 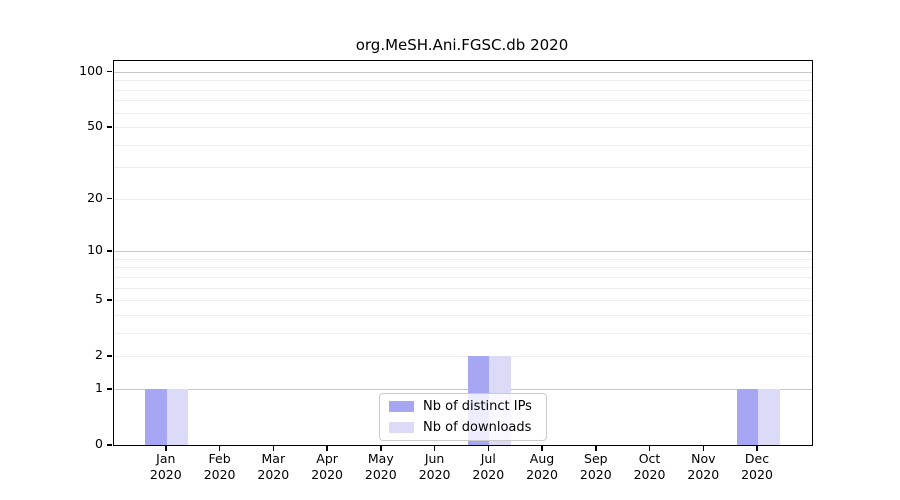 I want to click on x-tick-month: Jan, so click(x=166, y=458).